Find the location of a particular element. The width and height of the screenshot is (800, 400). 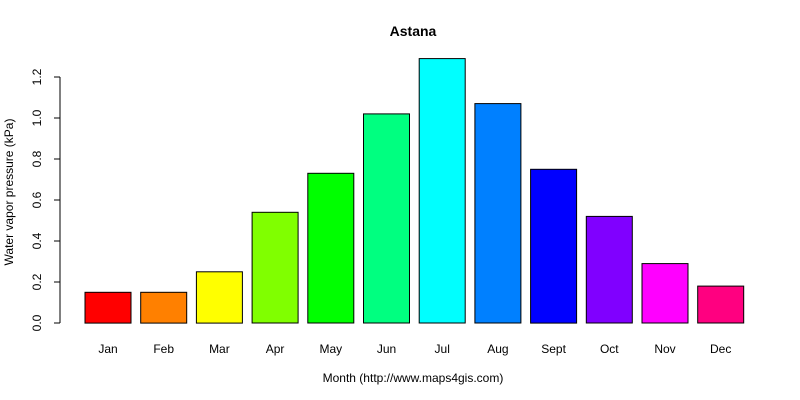

x-tick-label: Apr is located at coordinates (275, 349).